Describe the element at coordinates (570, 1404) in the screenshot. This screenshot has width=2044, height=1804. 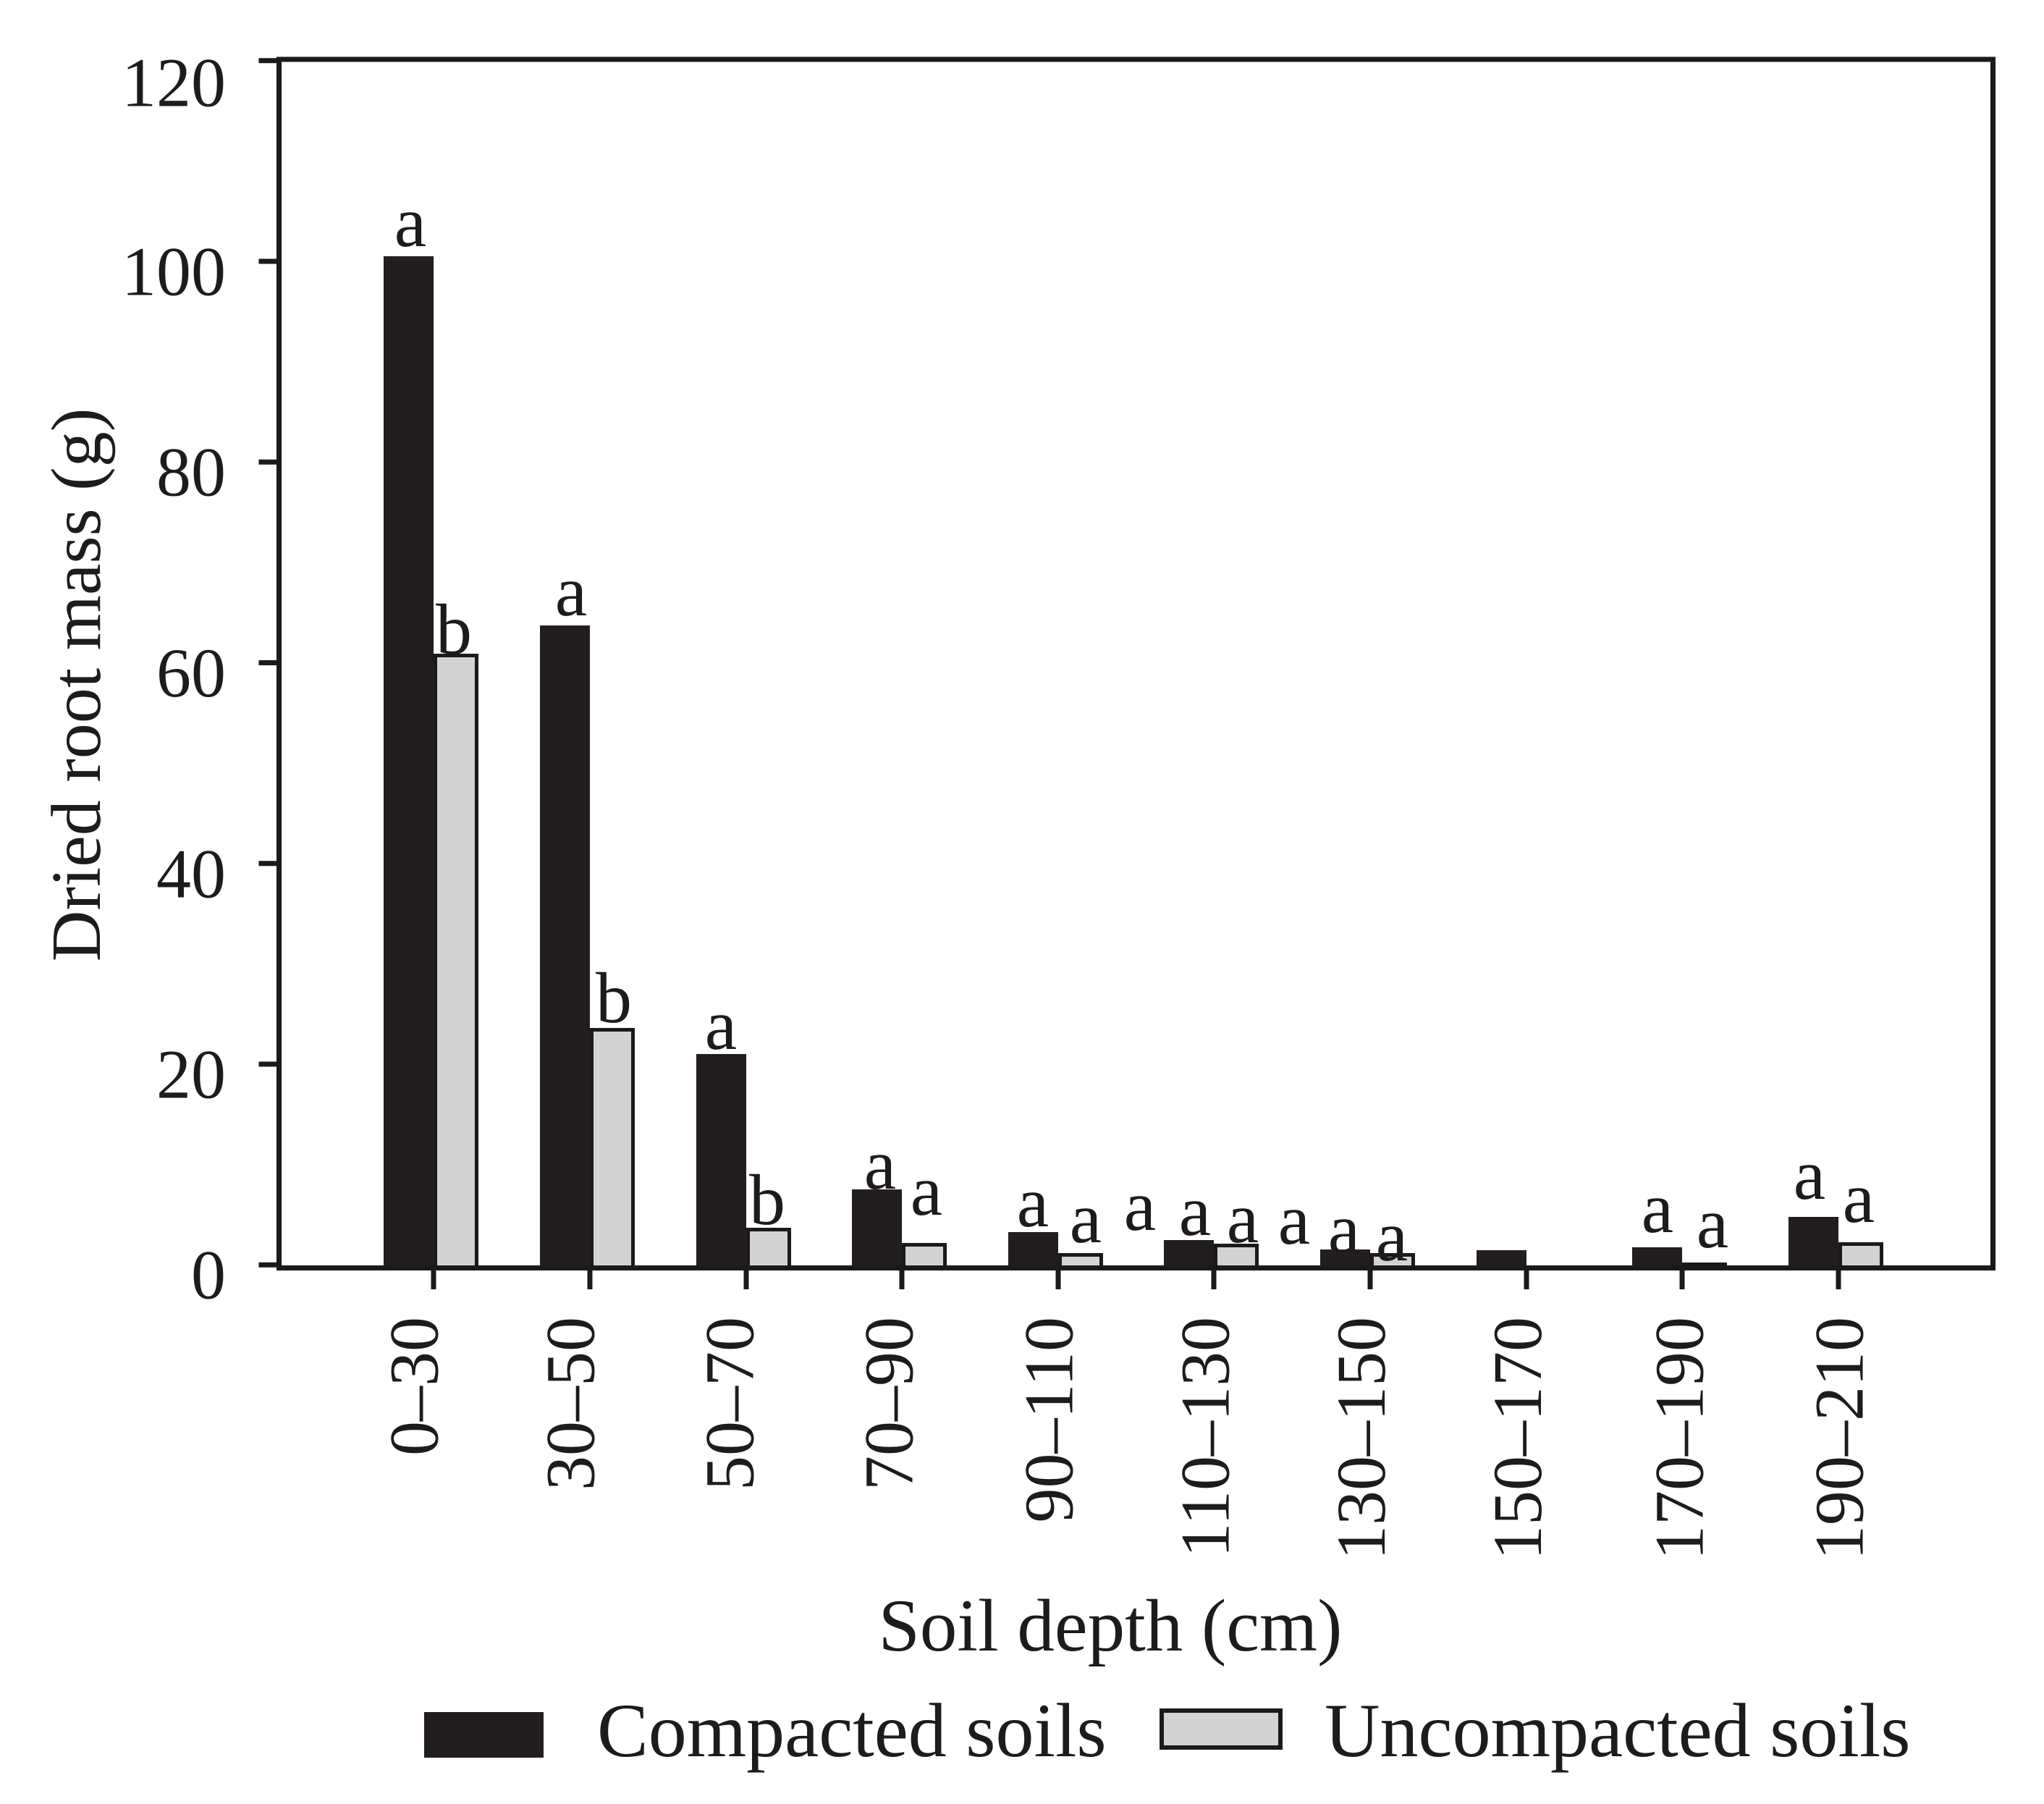
I see `svg-text: 30–50` at that location.